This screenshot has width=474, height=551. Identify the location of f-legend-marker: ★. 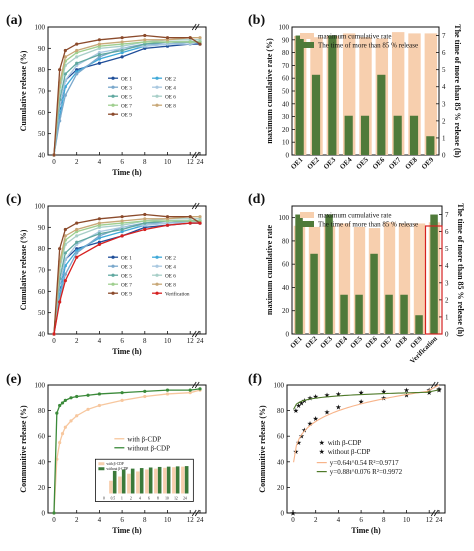
(322, 452).